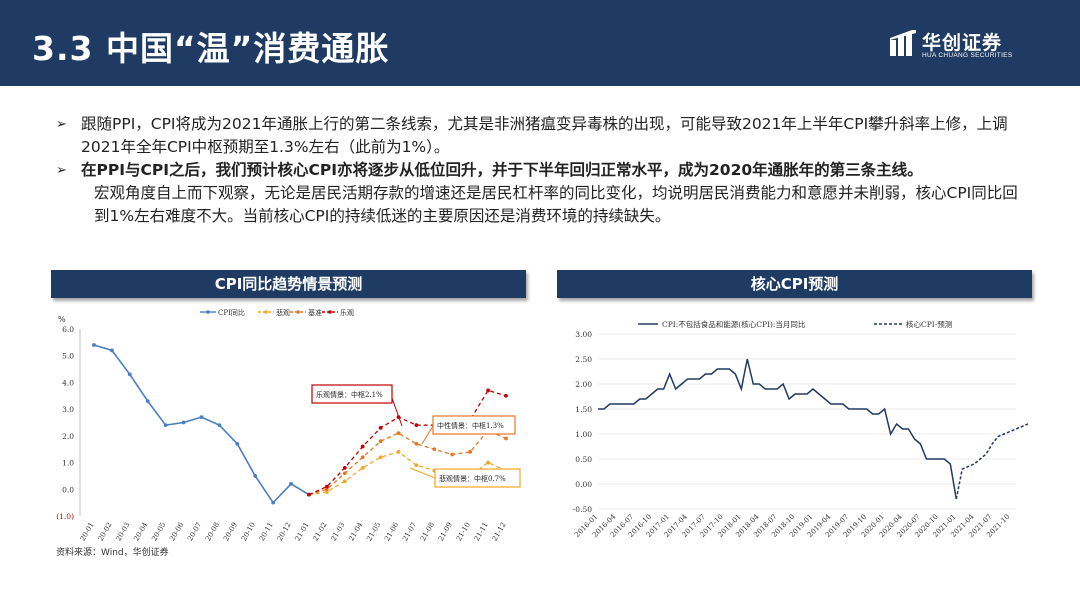  Describe the element at coordinates (582, 509) in the screenshot. I see `y-tick-label: -0.50` at that location.